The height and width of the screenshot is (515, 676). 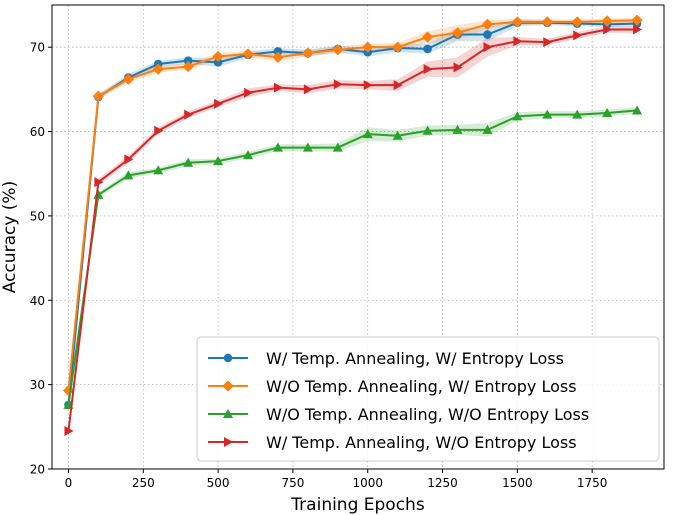 What do you see at coordinates (37, 470) in the screenshot?
I see `y-tick-label: 20` at bounding box center [37, 470].